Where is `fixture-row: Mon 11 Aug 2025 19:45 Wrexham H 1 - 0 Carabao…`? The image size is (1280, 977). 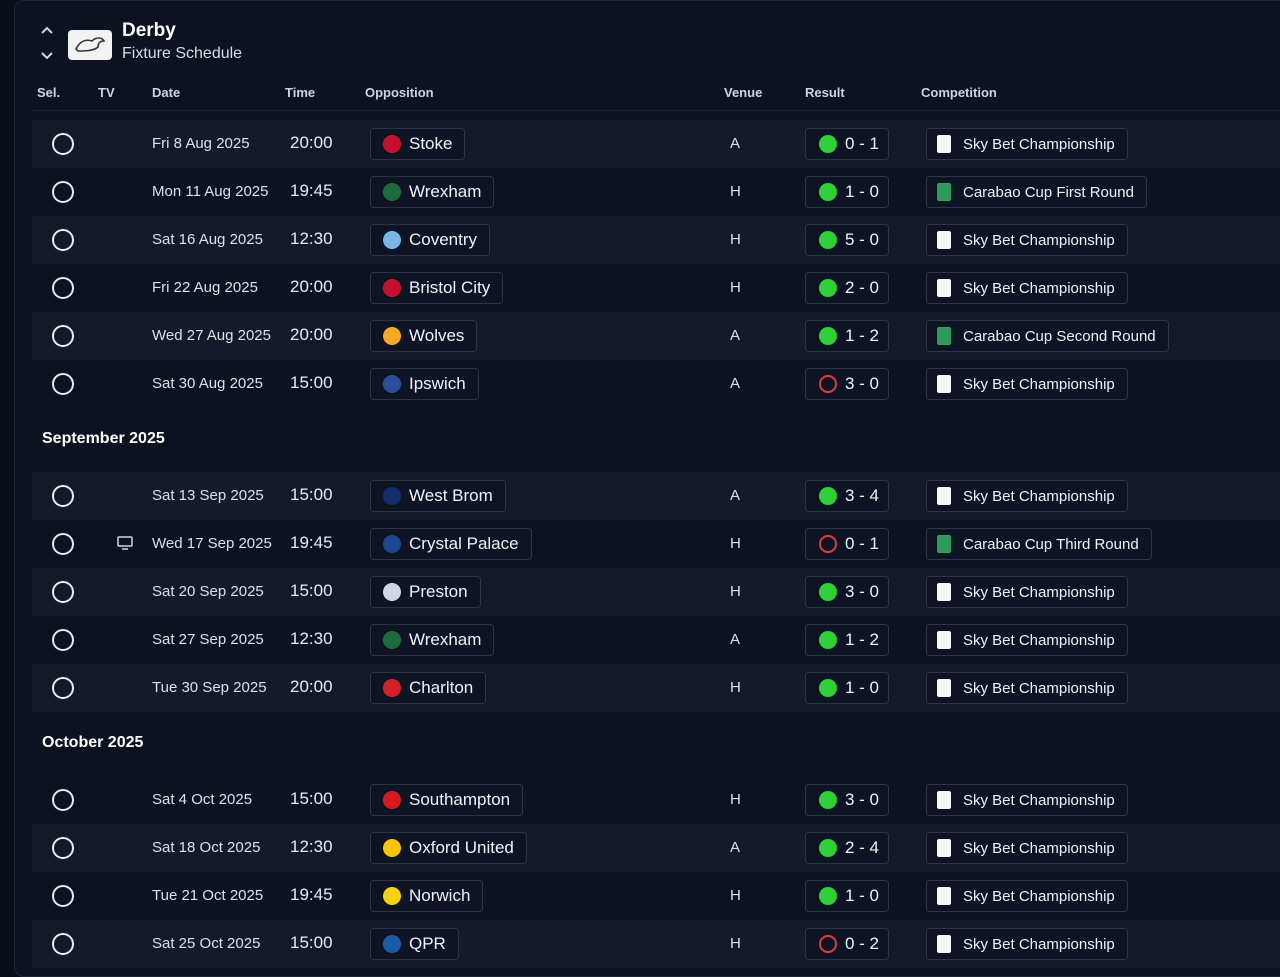 fixture-row: Mon 11 Aug 2025 19:45 Wrexham H 1 - 0 Carabao… is located at coordinates (656, 192).